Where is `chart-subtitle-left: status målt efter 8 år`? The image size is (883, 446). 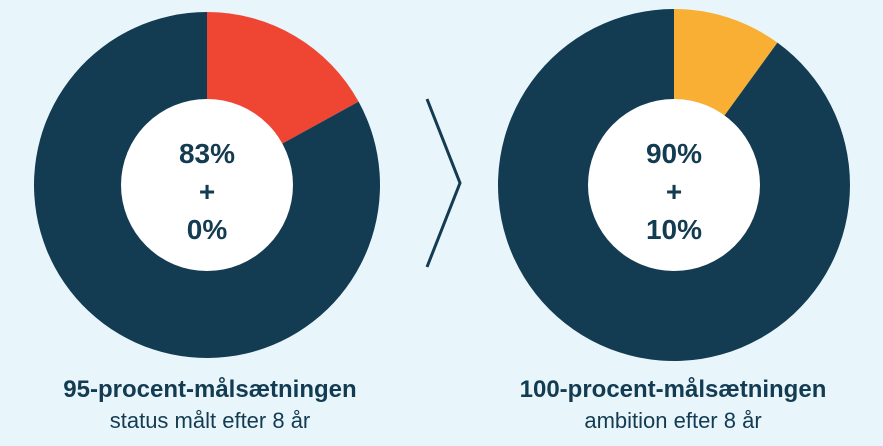 chart-subtitle-left: status målt efter 8 år is located at coordinates (210, 420).